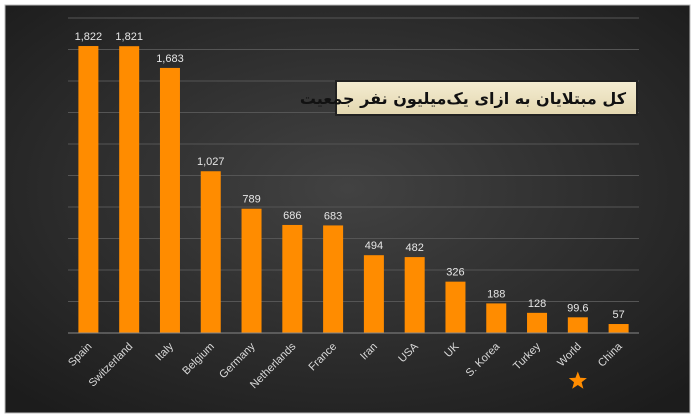 The image size is (697, 419). I want to click on chart-title: کل مبتلایان به ازای یک‌میلیون نفر جمعیت, so click(463, 98).